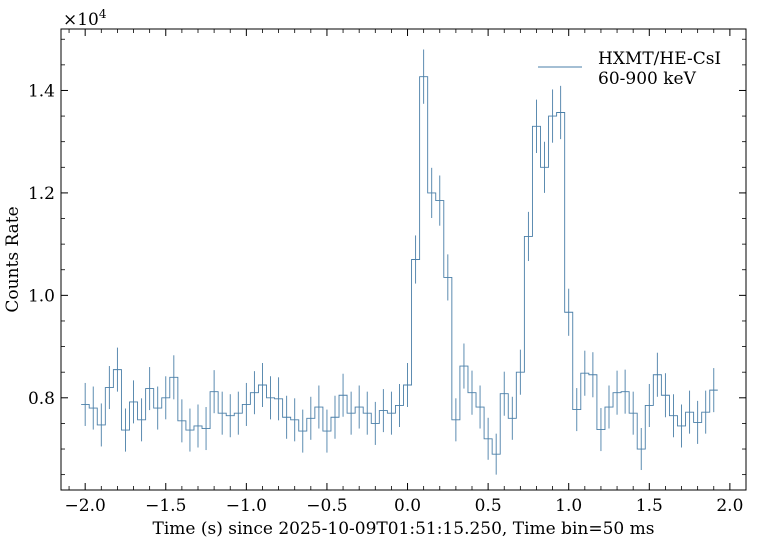  Describe the element at coordinates (647, 79) in the screenshot. I see `legend-entry-line2: 60-900 keV` at that location.